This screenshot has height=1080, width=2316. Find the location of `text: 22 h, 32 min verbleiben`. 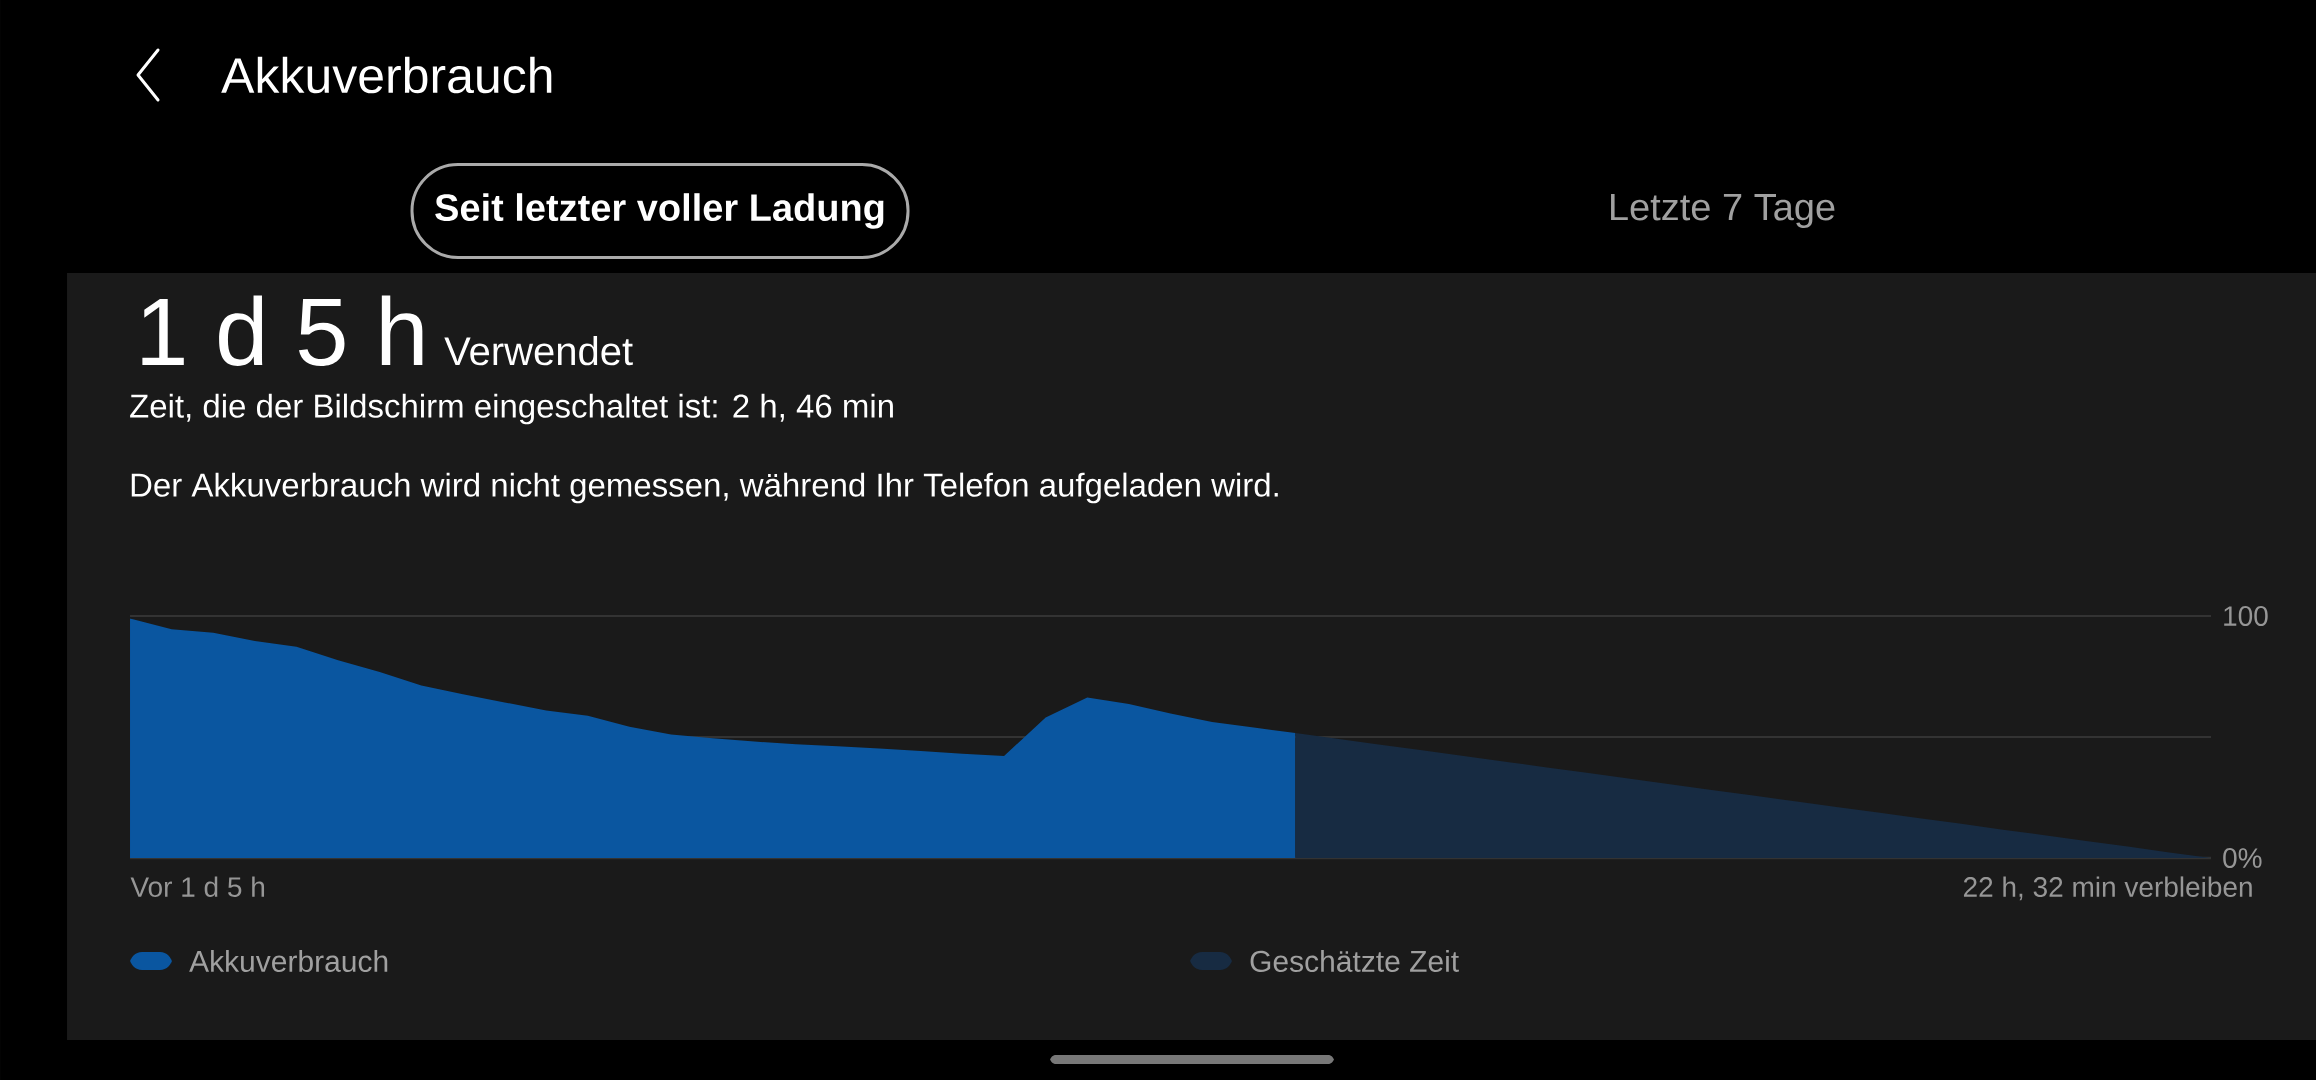

text: 22 h, 32 min verbleiben is located at coordinates (2107, 888).